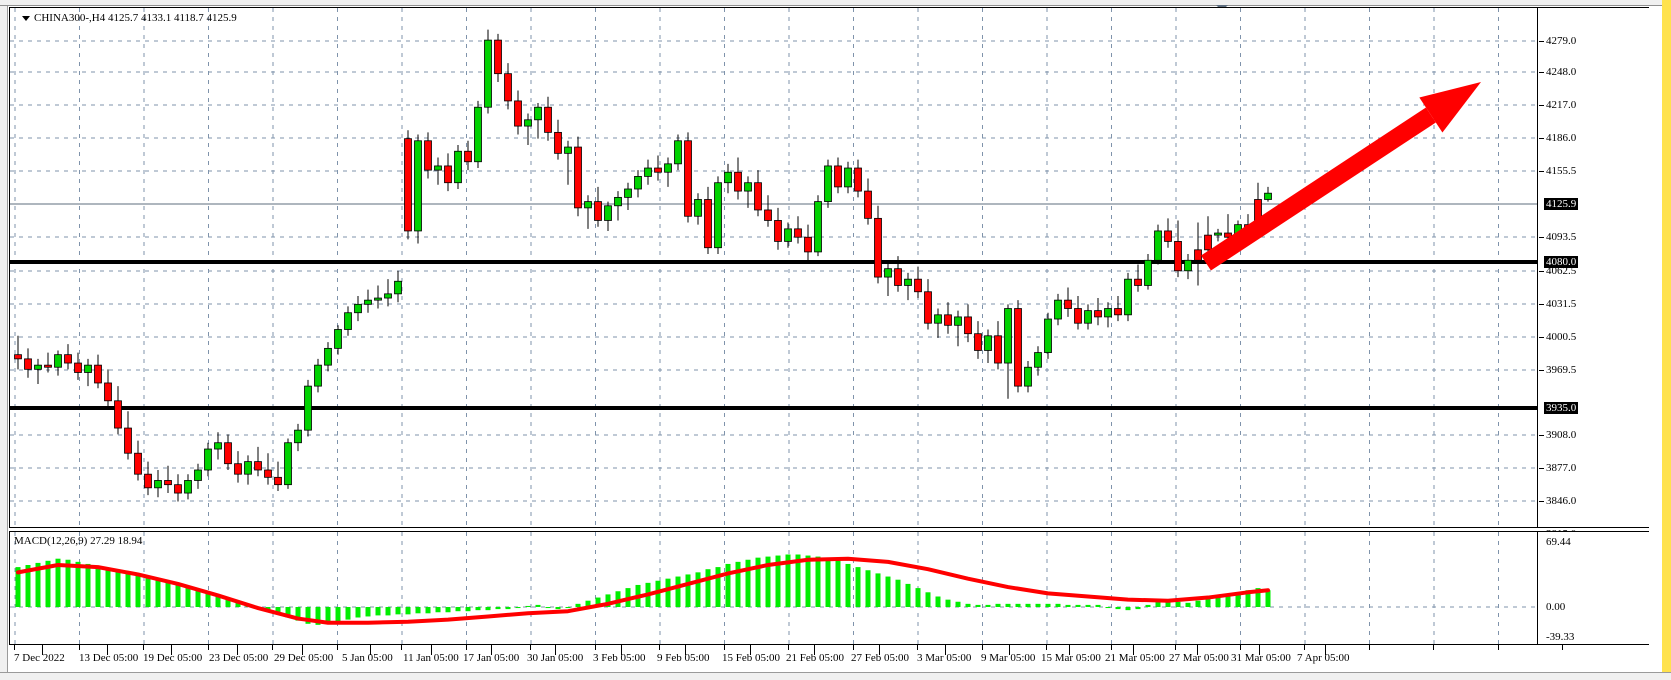 The width and height of the screenshot is (1671, 680). Describe the element at coordinates (1557, 370) in the screenshot. I see `price-axis-label: 3969.5` at that location.